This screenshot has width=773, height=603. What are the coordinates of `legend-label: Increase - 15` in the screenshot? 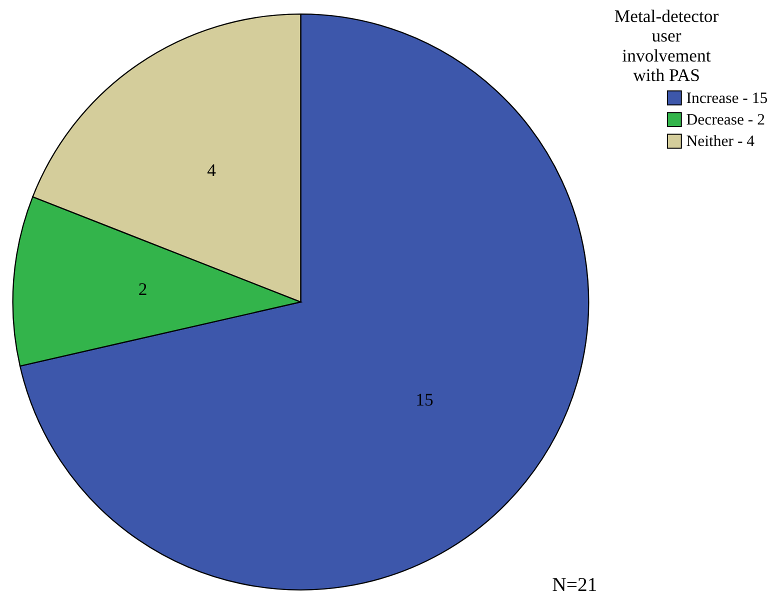 It's located at (727, 98).